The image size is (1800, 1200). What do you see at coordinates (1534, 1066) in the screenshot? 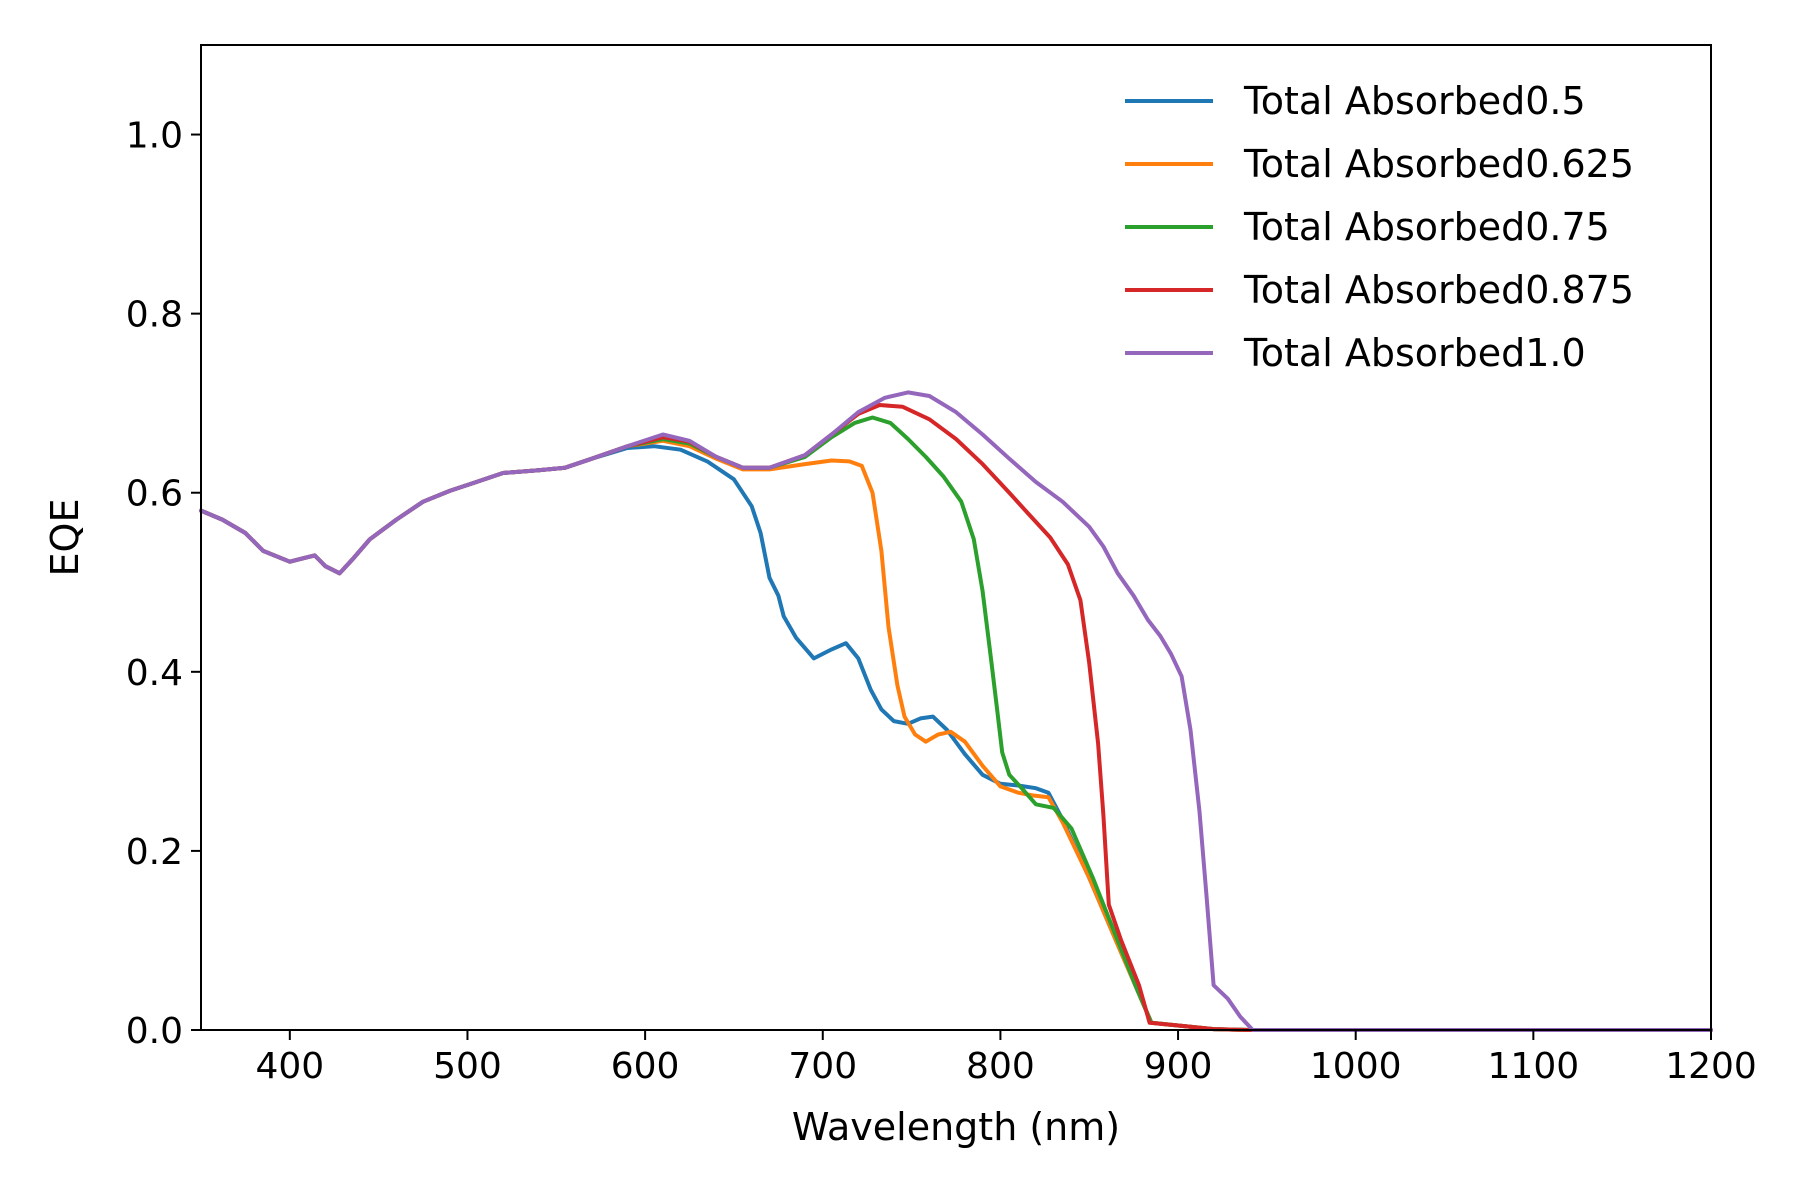
I see `x-tick-label: 1100` at bounding box center [1534, 1066].